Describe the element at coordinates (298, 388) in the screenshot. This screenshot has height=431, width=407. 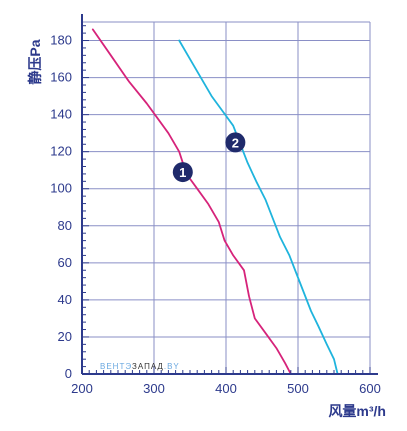
I see `x-tick-label-3: 500` at that location.